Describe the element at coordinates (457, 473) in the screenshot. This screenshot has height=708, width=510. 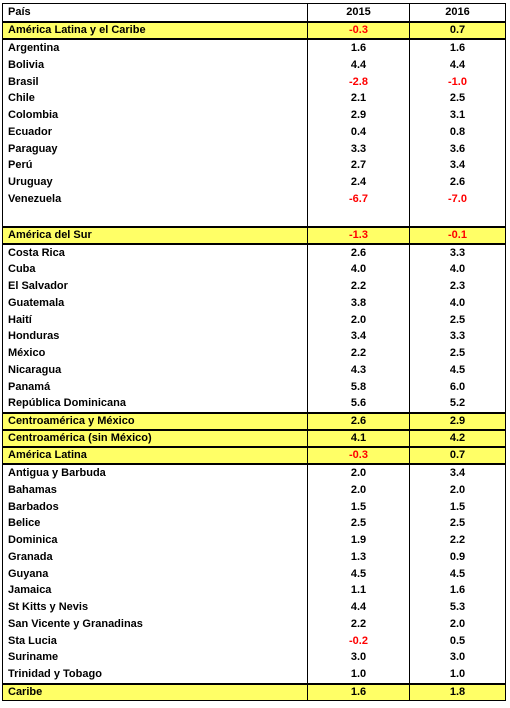
I see `value-2016-cell: 3.4` at that location.